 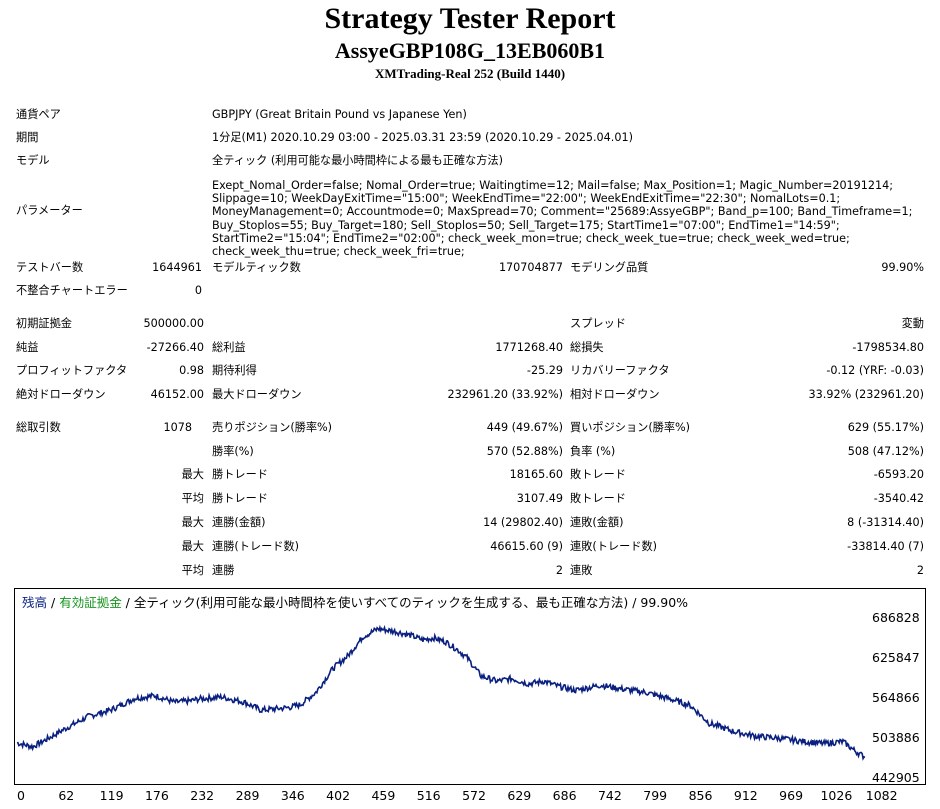 What do you see at coordinates (470, 73) in the screenshot?
I see `server-name: XMTrading-Real 252 (Build 1440)` at bounding box center [470, 73].